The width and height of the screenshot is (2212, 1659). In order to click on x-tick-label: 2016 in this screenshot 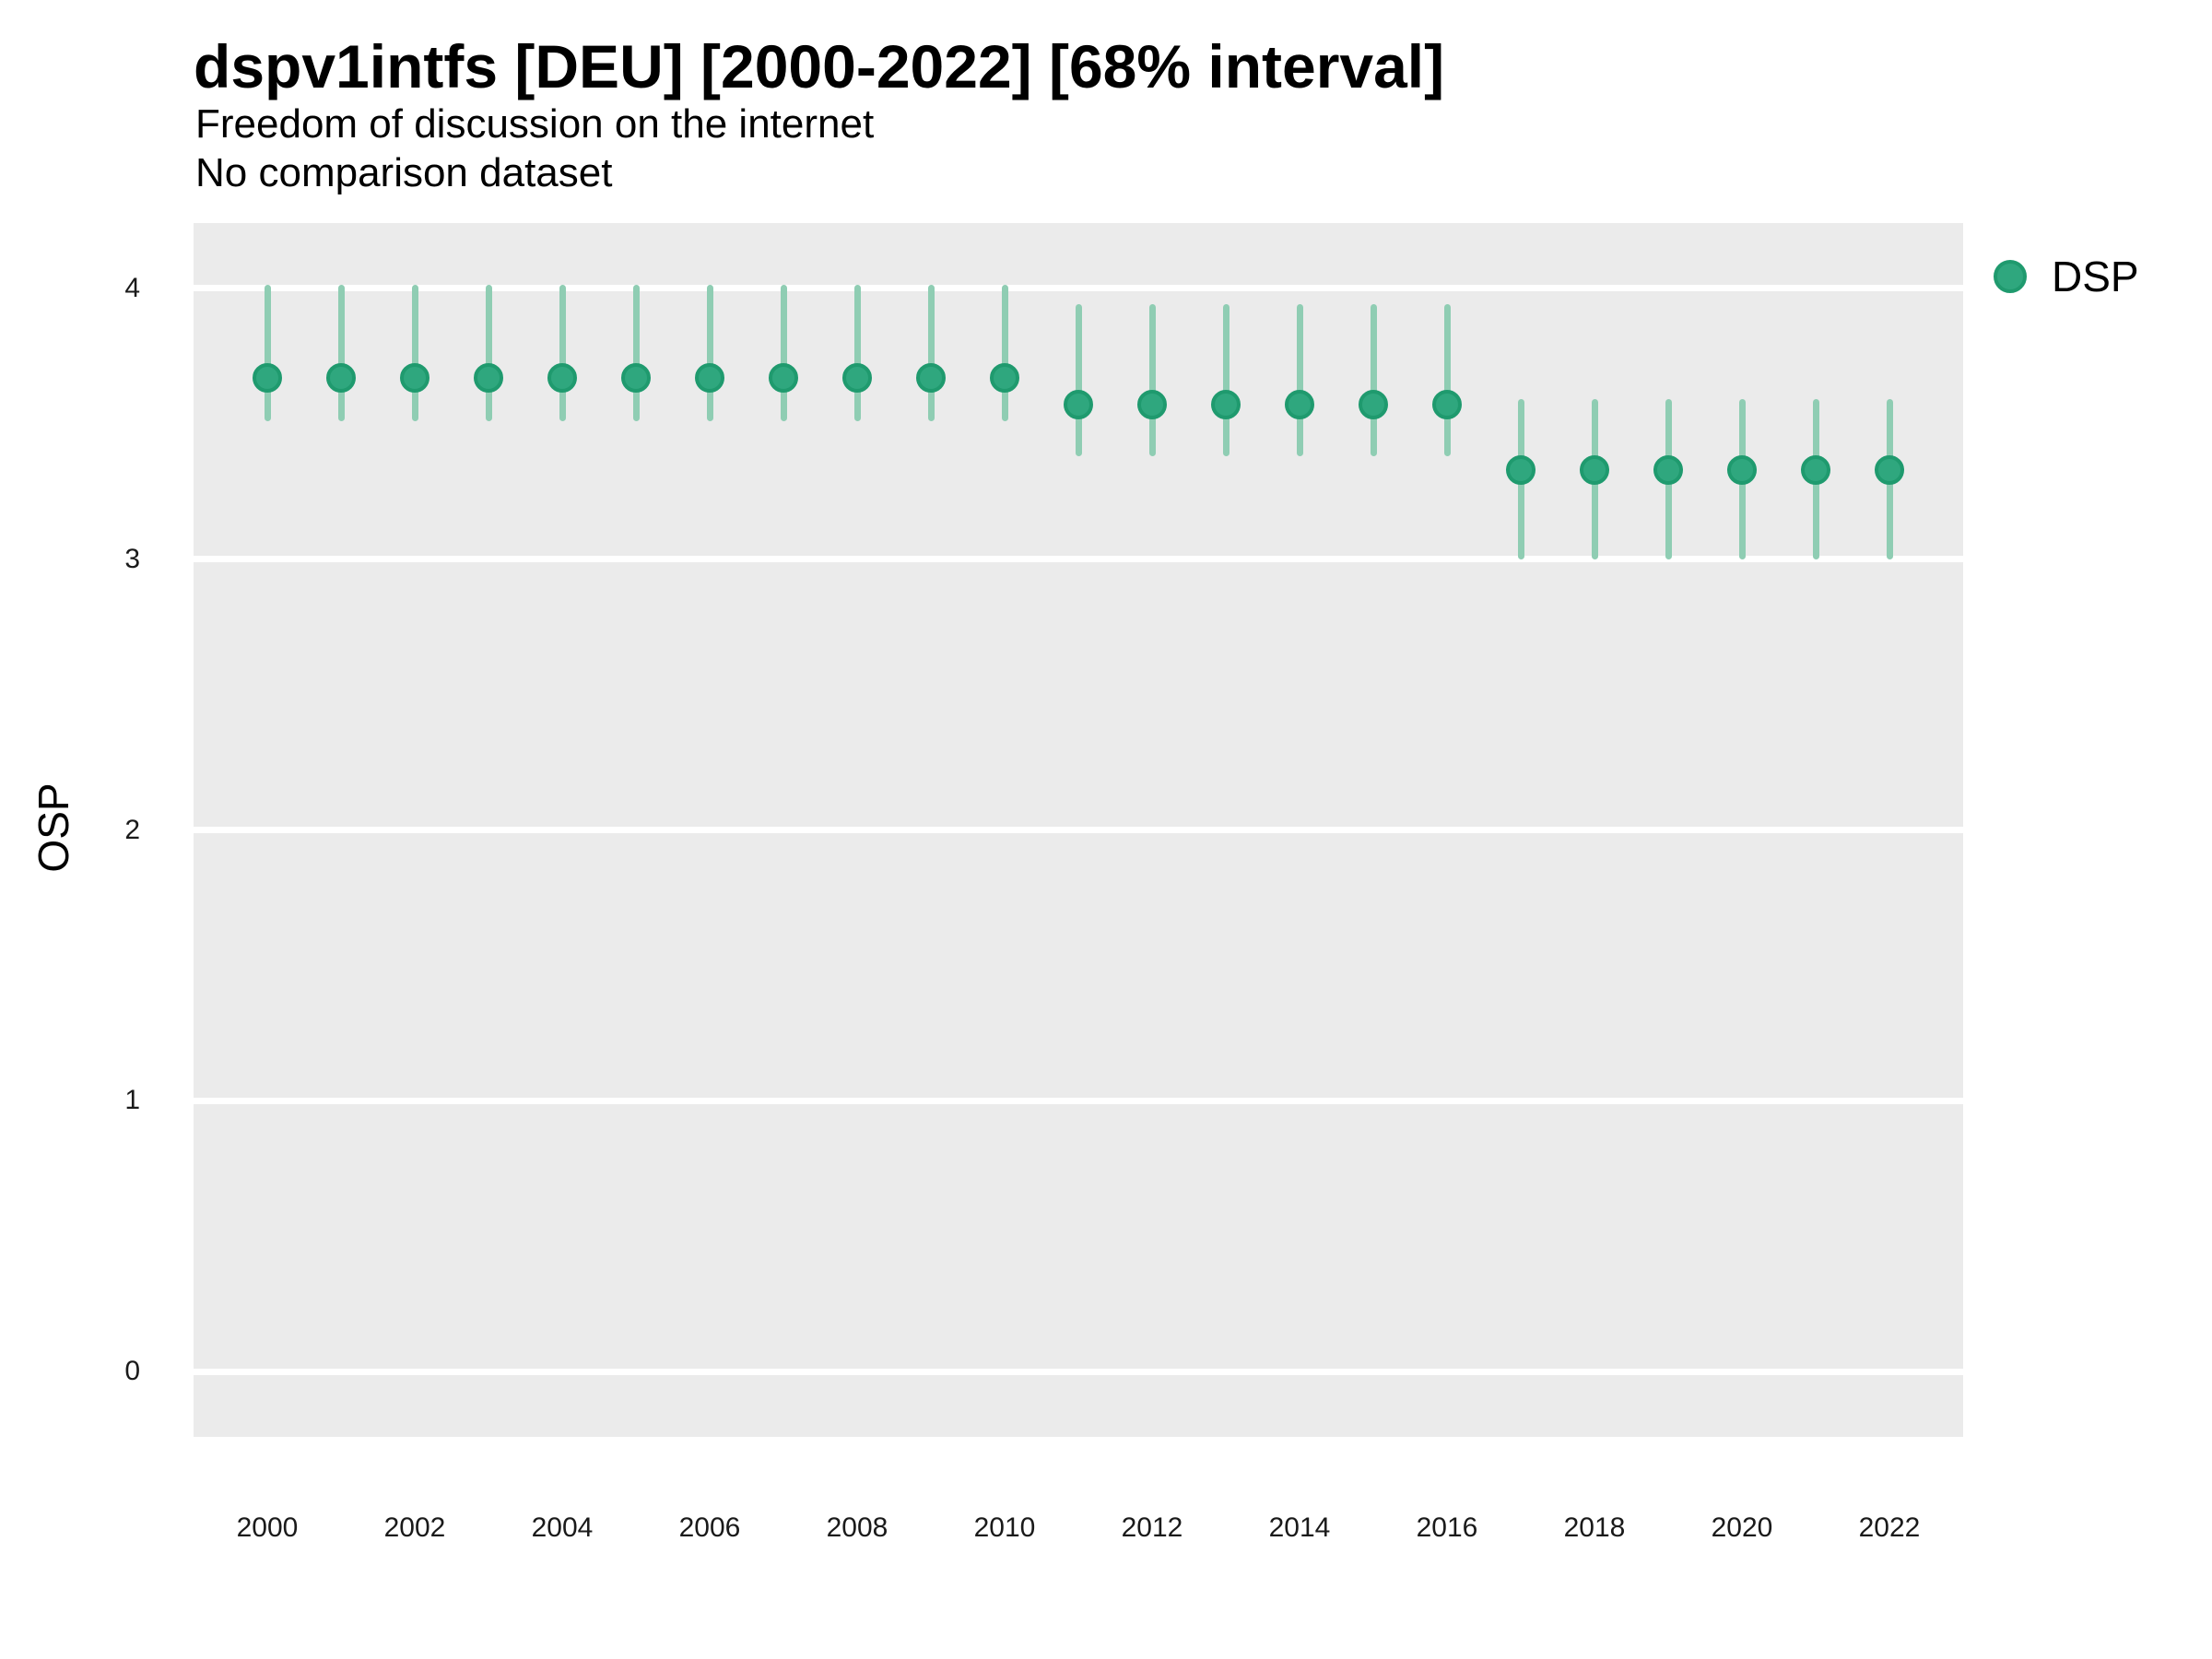, I will do `click(1447, 1527)`.